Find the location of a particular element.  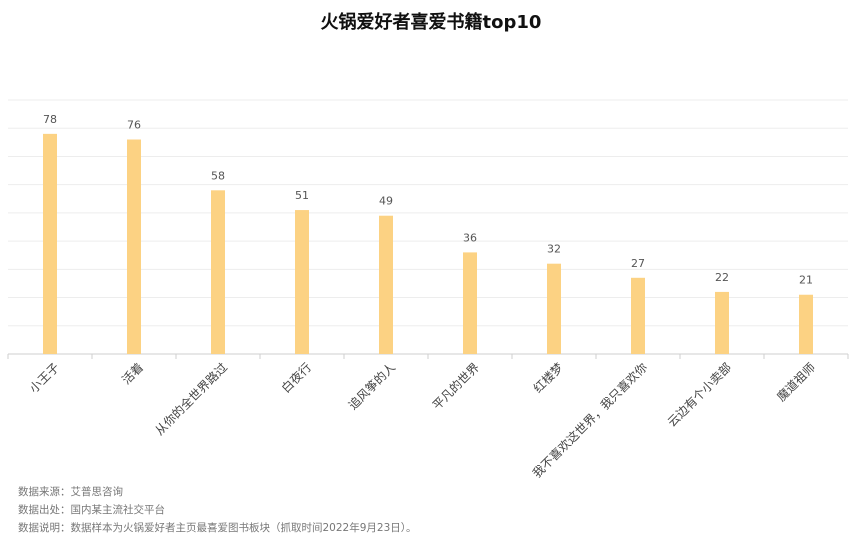

category-label: 云边有个小卖部 is located at coordinates (699, 395).